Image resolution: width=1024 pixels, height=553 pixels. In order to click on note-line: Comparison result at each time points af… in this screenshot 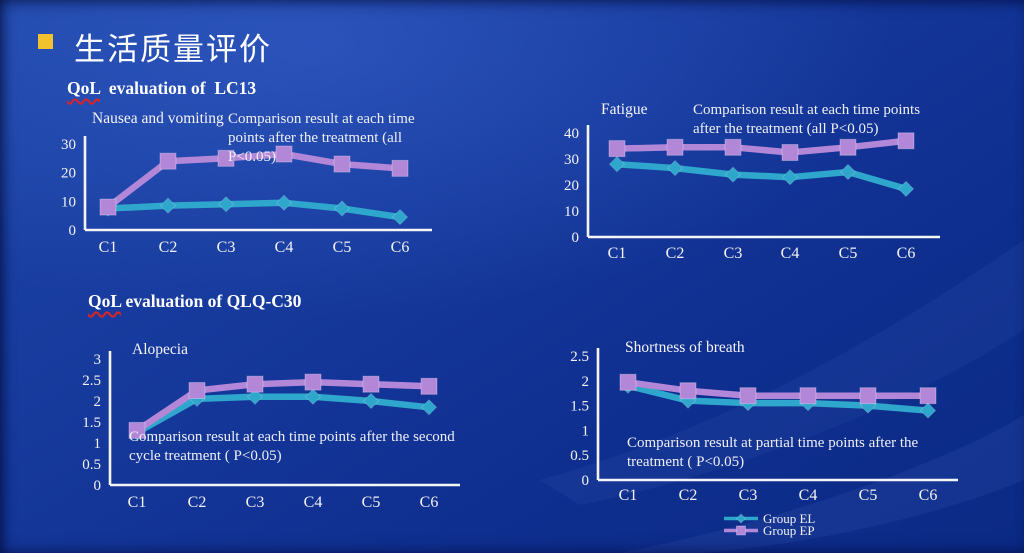, I will do `click(292, 437)`.